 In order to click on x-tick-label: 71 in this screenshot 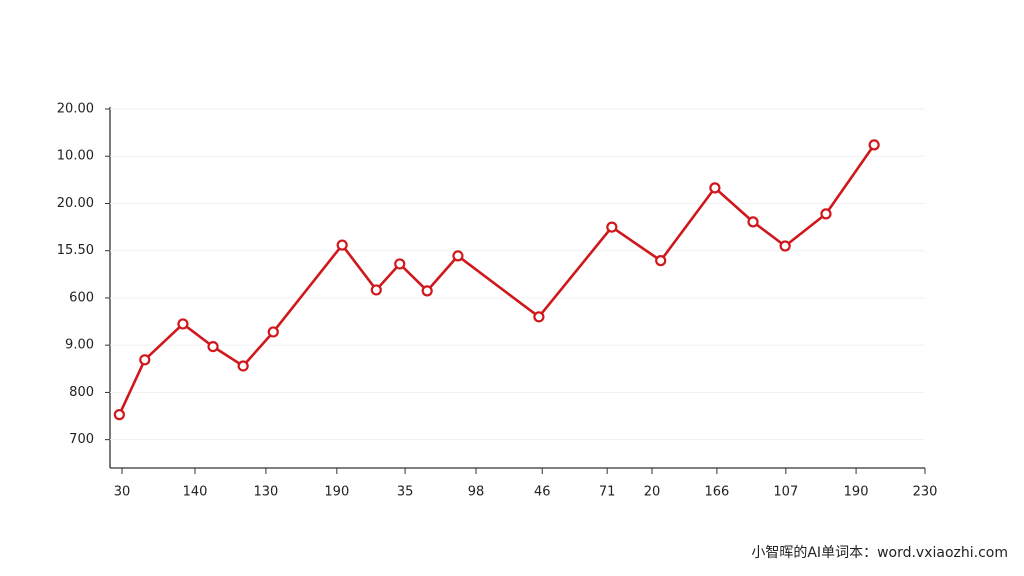, I will do `click(607, 492)`.